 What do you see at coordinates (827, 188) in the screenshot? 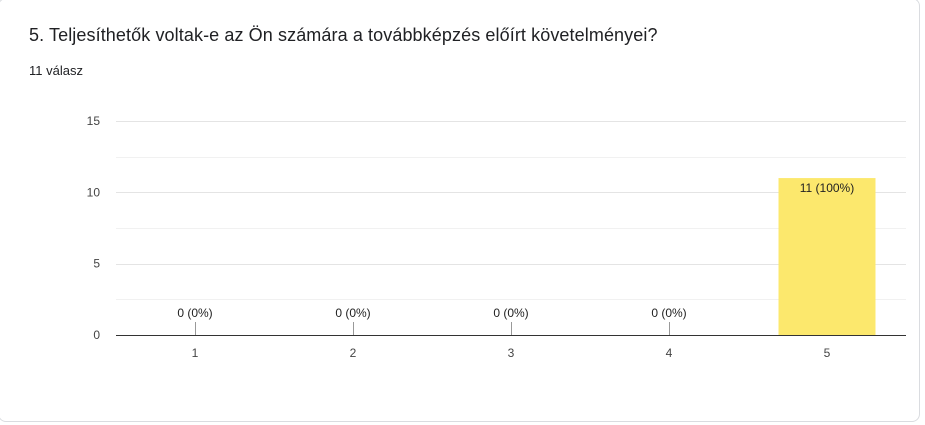
I see `data-label-5: 11 (100%)` at bounding box center [827, 188].